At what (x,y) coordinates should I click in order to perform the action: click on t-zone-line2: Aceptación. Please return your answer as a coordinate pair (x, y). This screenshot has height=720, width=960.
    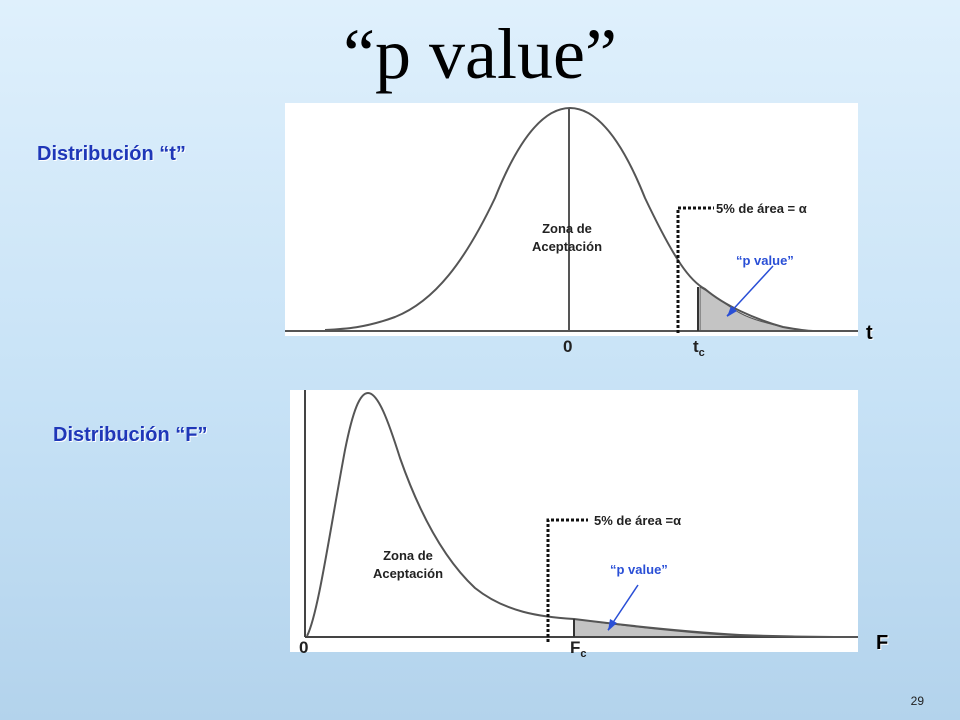
    Looking at the image, I should click on (567, 246).